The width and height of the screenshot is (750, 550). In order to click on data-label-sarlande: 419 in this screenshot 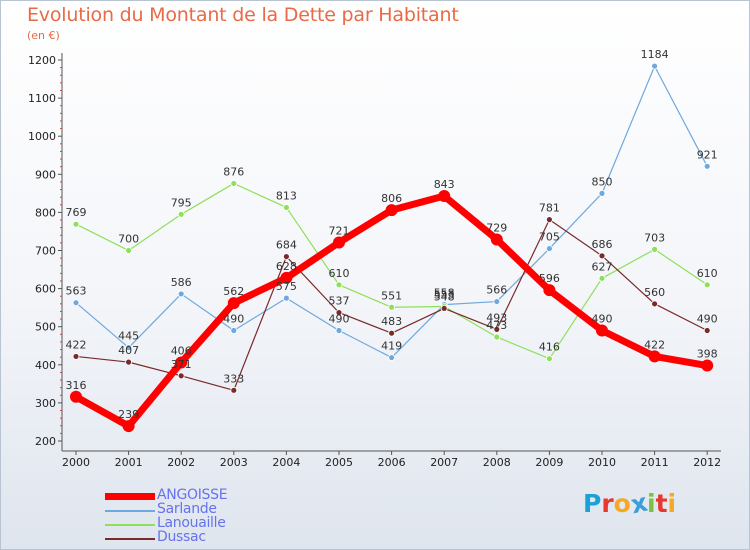, I will do `click(391, 346)`.